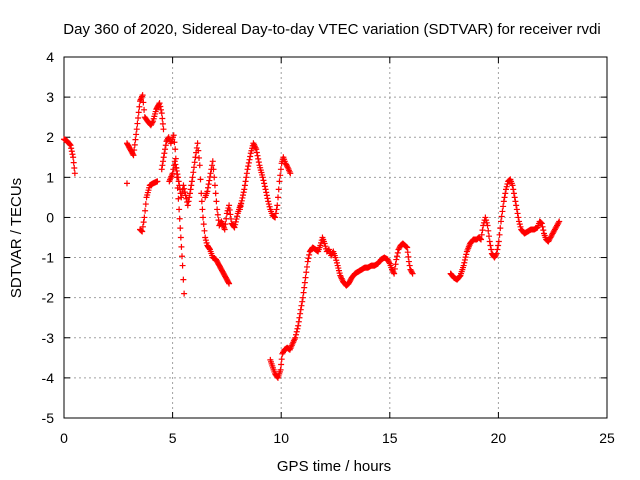 Image resolution: width=640 pixels, height=480 pixels. I want to click on y-tick-label: -5, so click(48, 418).